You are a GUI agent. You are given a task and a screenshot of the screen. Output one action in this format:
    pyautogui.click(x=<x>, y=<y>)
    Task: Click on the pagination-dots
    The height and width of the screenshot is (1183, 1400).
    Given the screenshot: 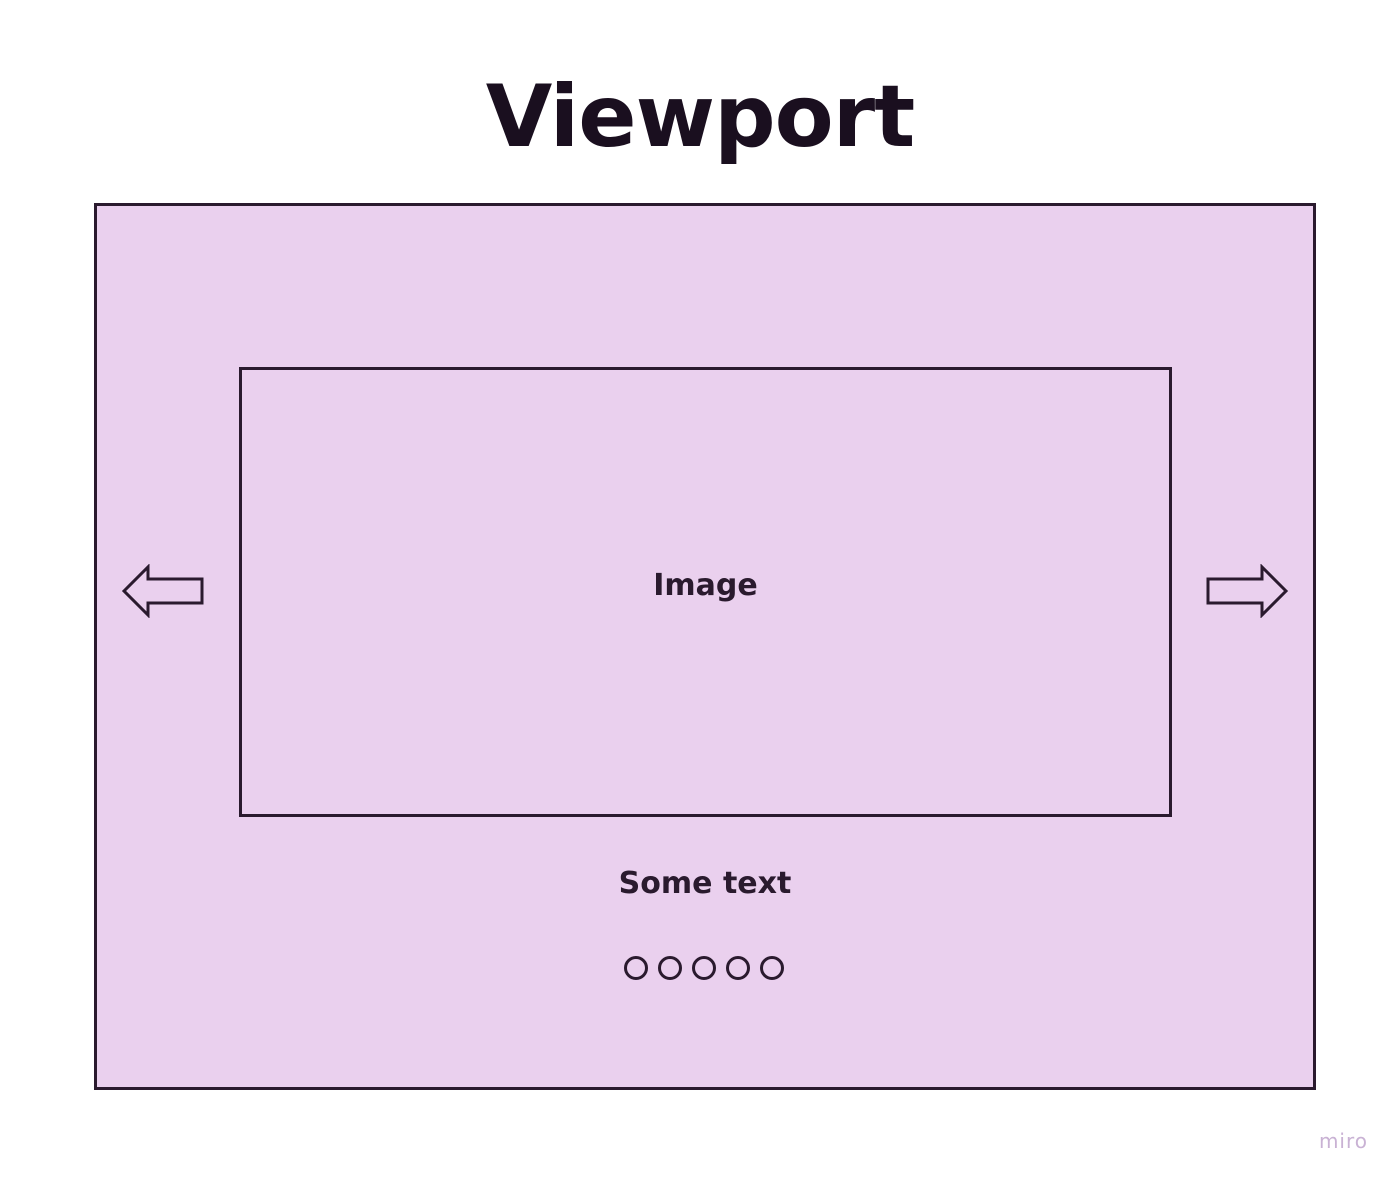 What is the action you would take?
    pyautogui.click(x=704, y=969)
    